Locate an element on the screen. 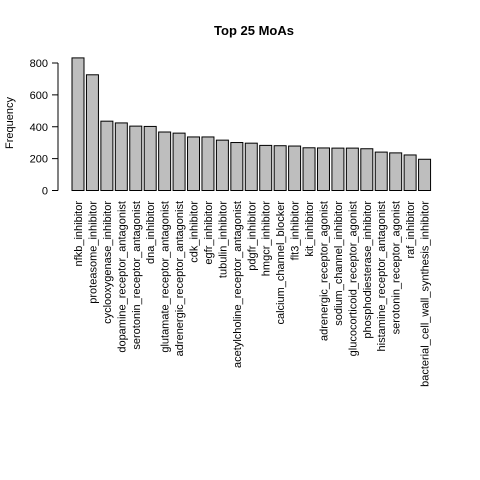  y-axis: 0 200 400 600 800 is located at coordinates (44, 128).